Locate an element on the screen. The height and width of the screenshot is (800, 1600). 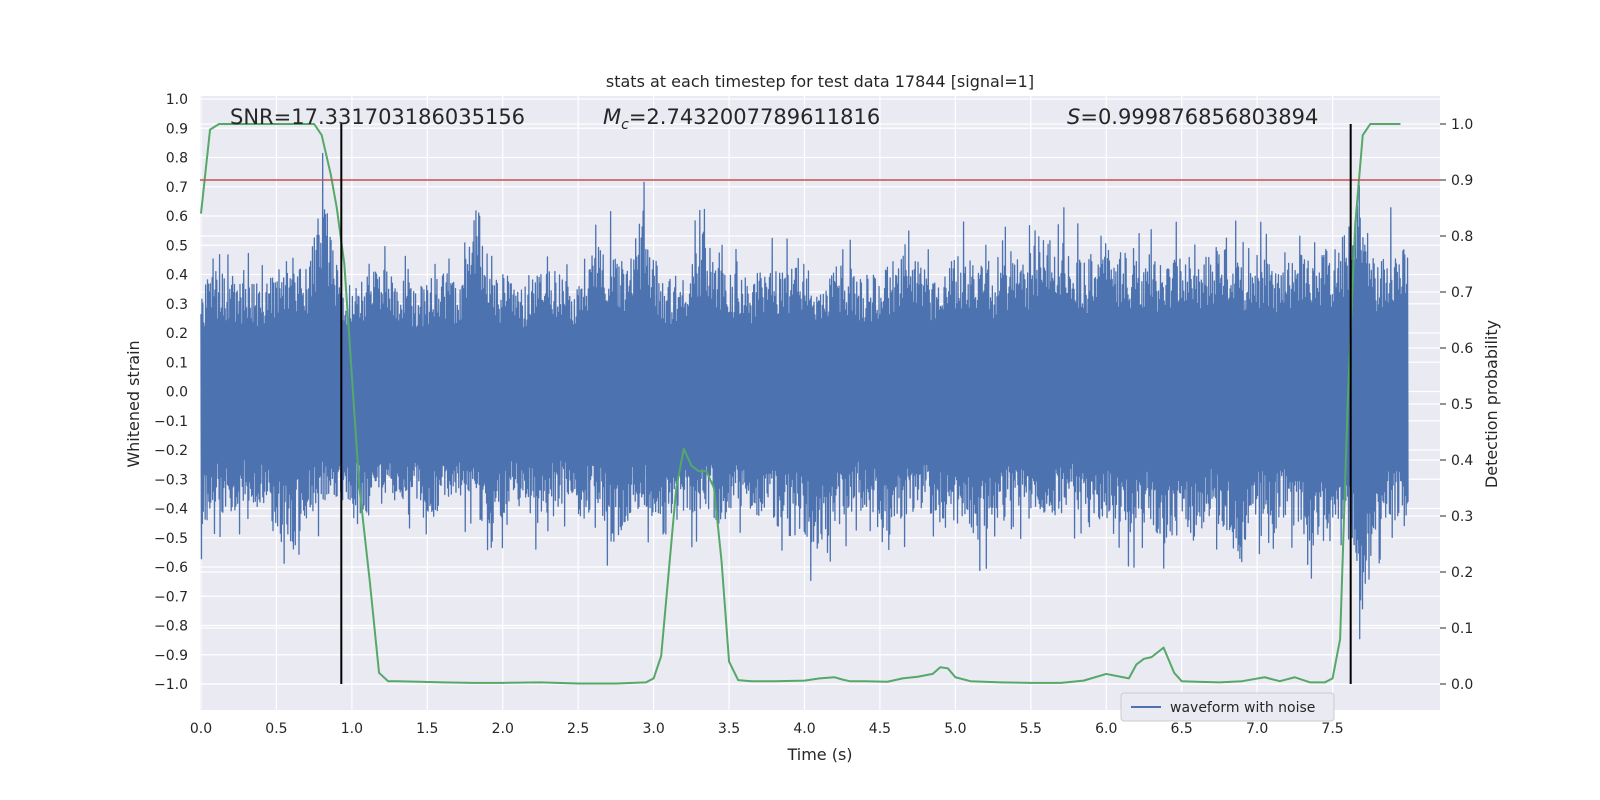
x-tick-label: 0.0 is located at coordinates (201, 729).